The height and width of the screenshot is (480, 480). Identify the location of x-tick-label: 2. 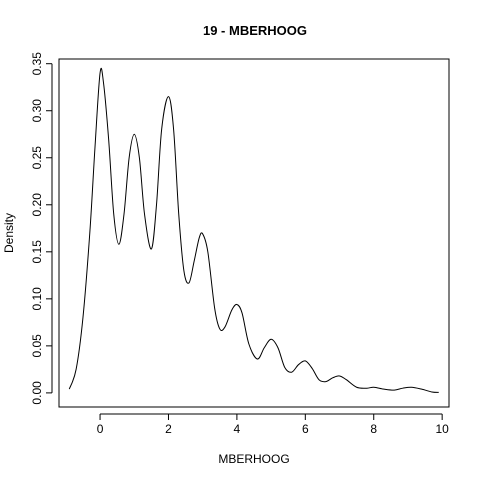
(168, 429).